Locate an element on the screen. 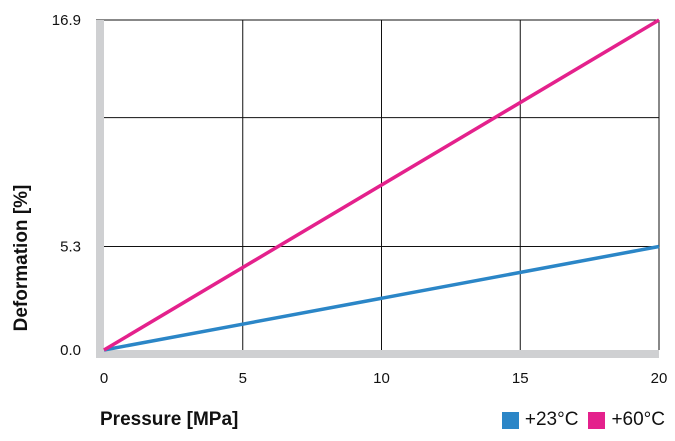 This screenshot has width=675, height=441. y-axis-label: Deformation [%] is located at coordinates (21, 258).